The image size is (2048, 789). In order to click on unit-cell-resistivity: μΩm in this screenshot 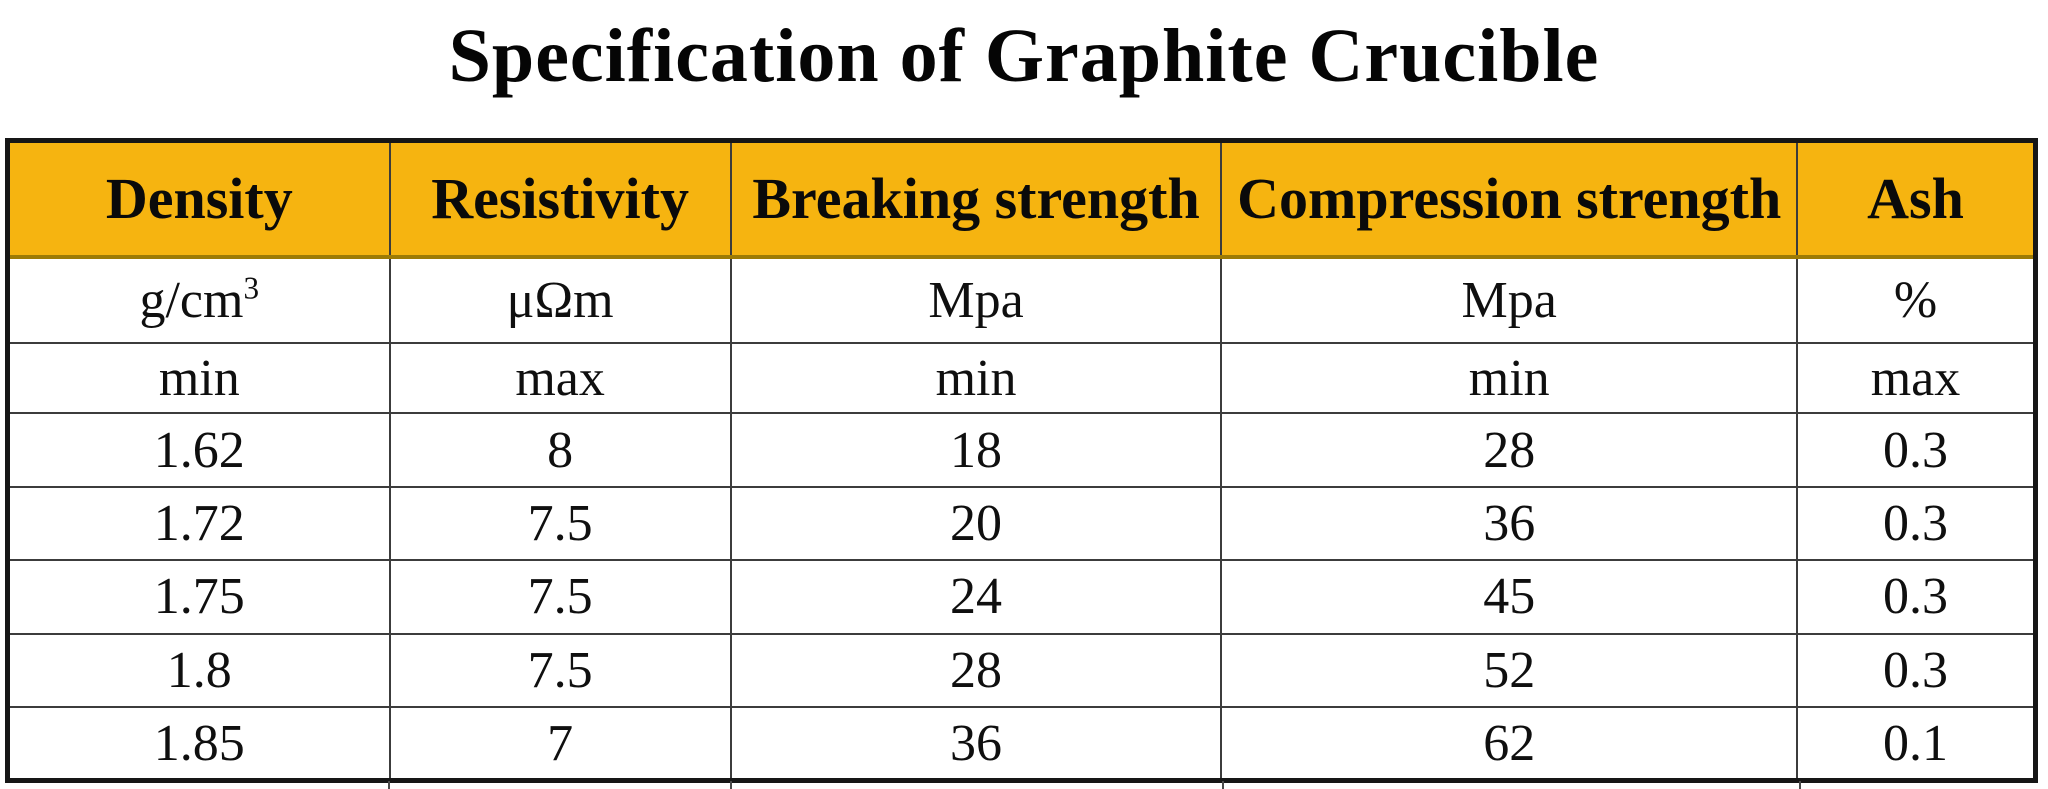, I will do `click(560, 299)`.